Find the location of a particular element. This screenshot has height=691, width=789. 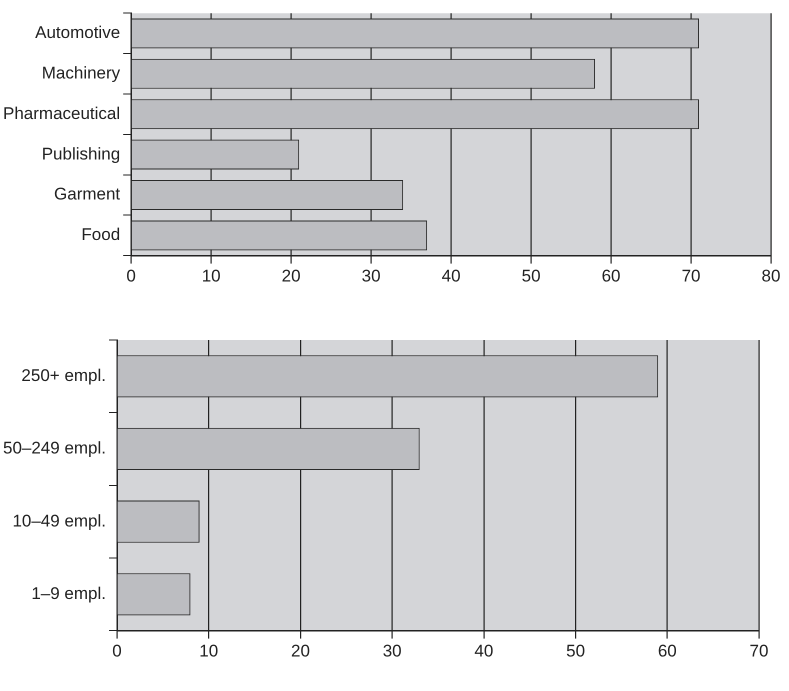

y-tick-label: 50–249 empl. is located at coordinates (54, 448).